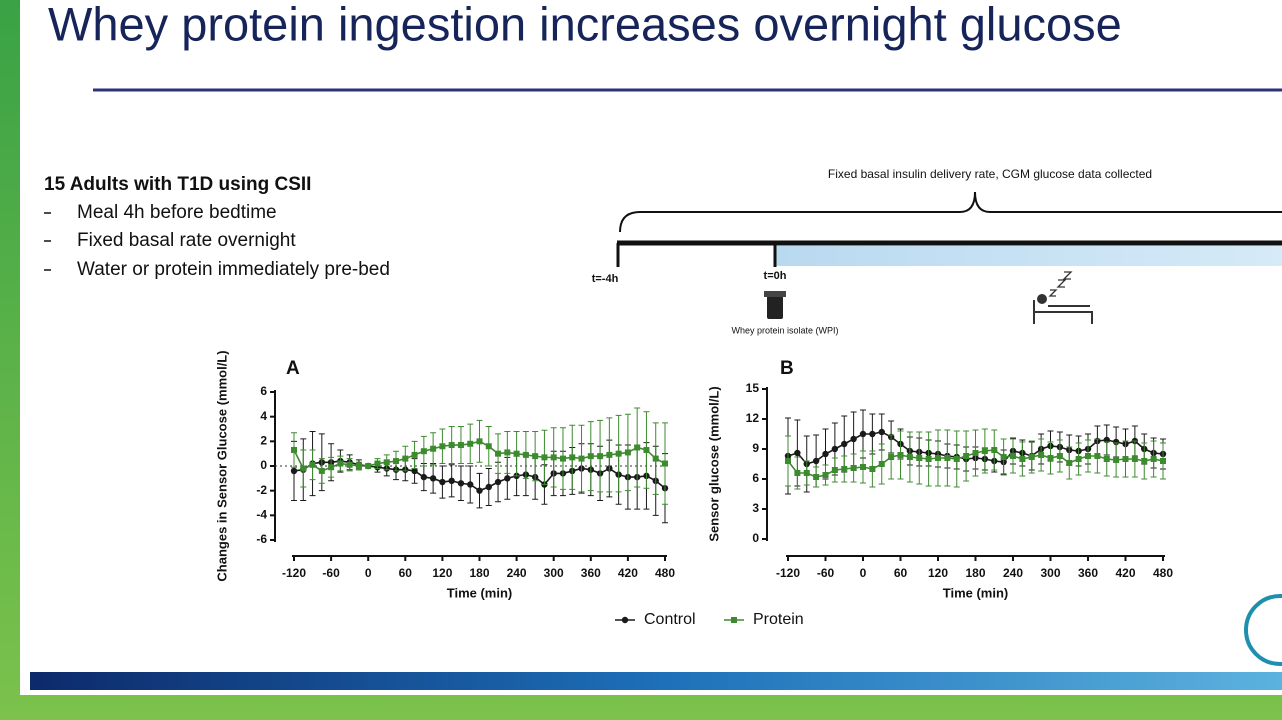  I want to click on y-tick-label: -2, so click(261, 490).